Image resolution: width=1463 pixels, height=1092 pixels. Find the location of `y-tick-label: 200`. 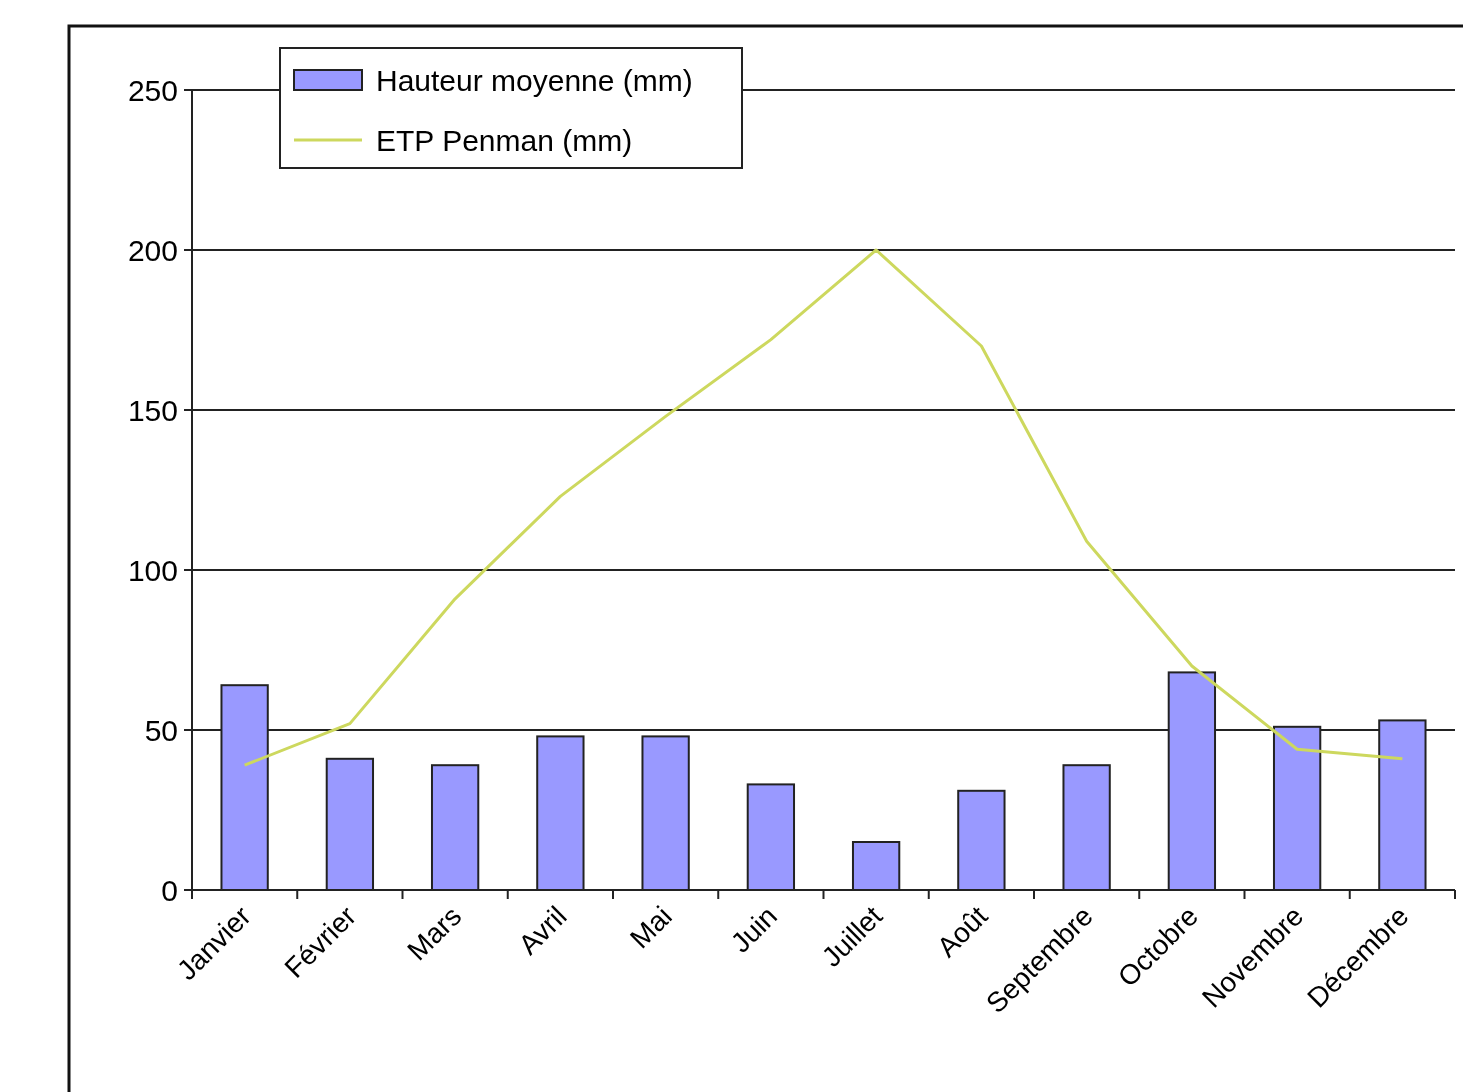

y-tick-label: 200 is located at coordinates (152, 250).